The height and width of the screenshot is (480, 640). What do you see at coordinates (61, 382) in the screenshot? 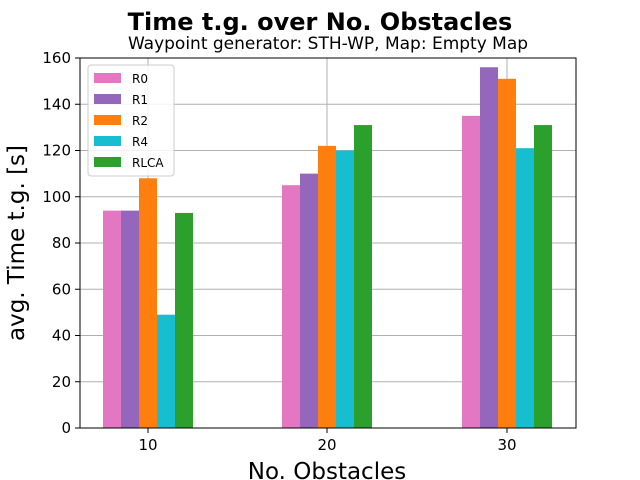
I see `y-tick-label: 20` at bounding box center [61, 382].